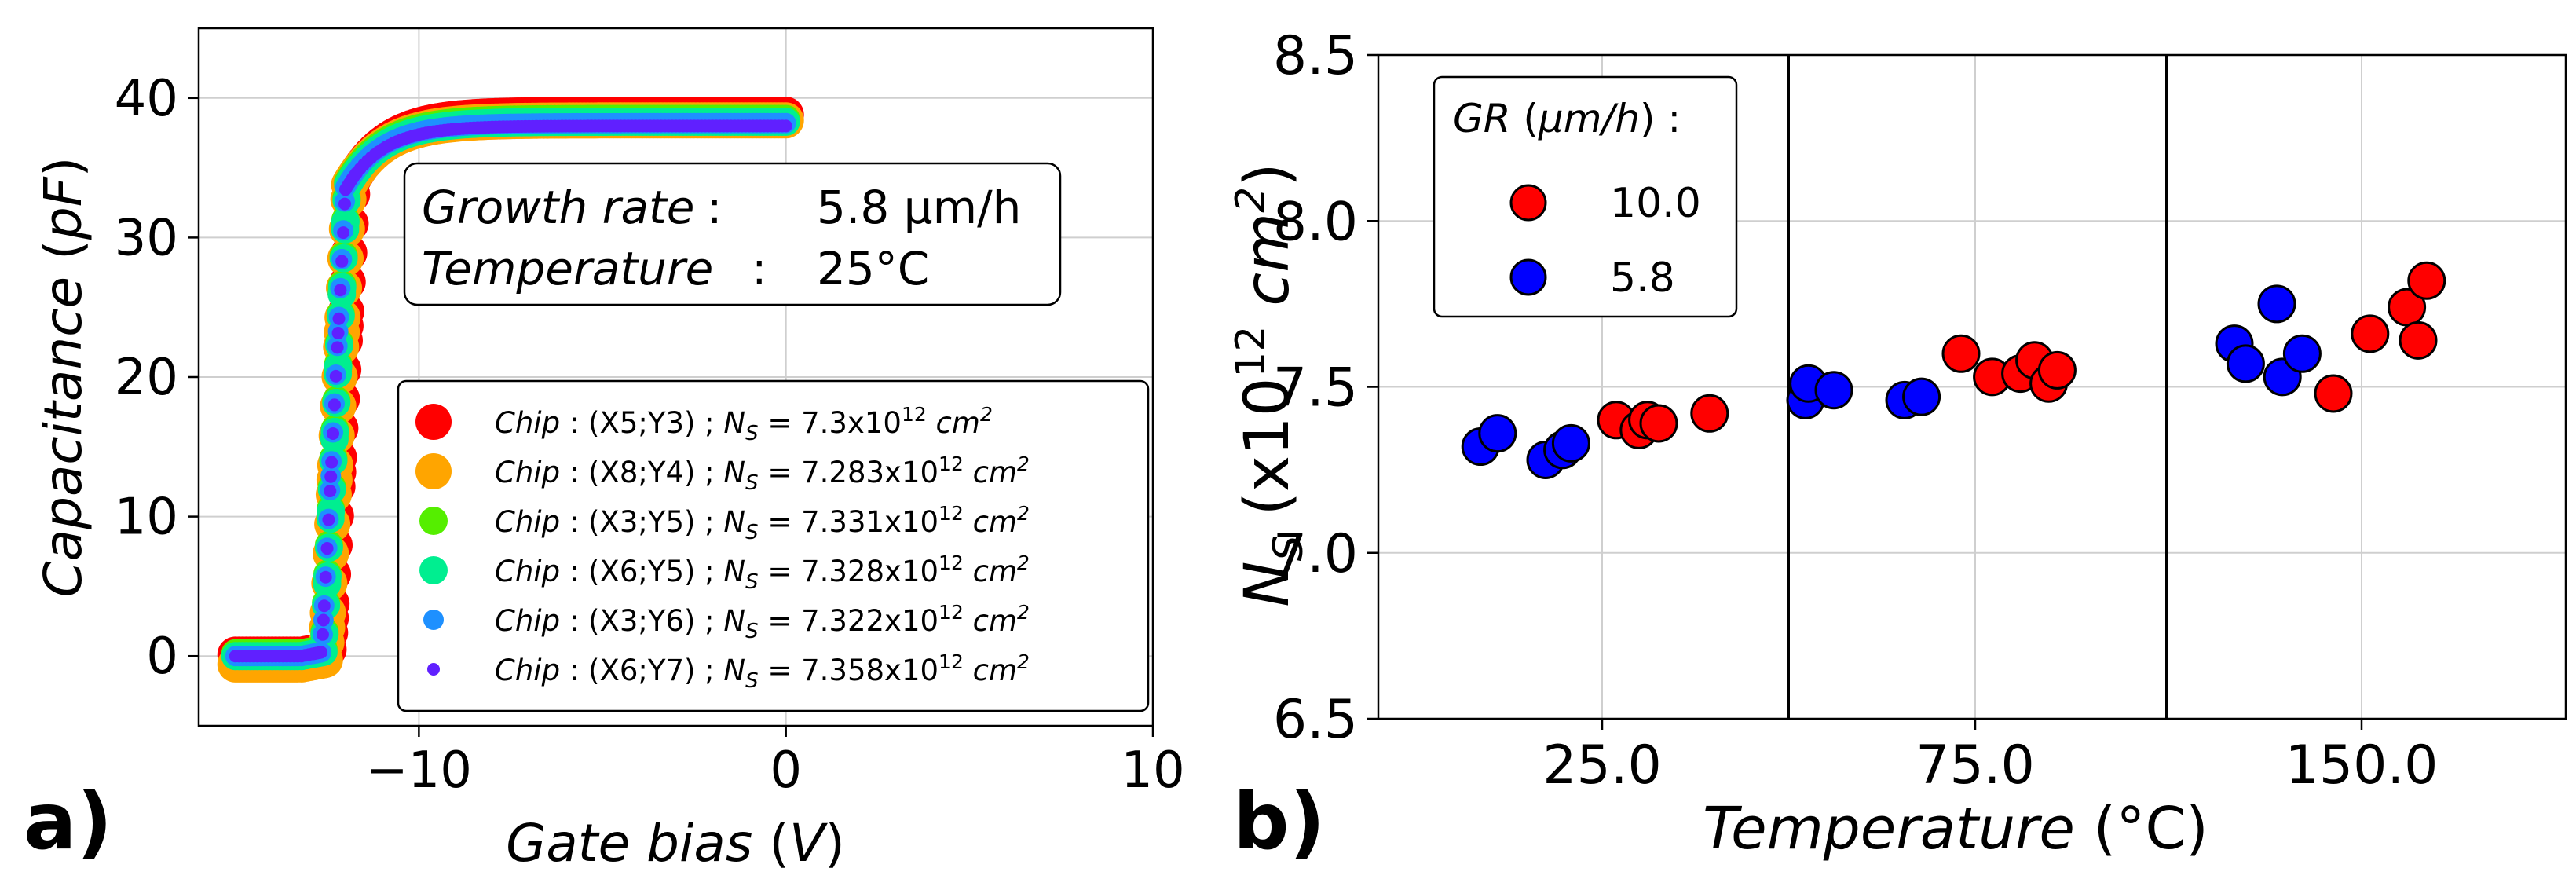 This screenshot has height=890, width=2576. Describe the element at coordinates (1602, 765) in the screenshot. I see `x-tick-label: 25.0` at that location.